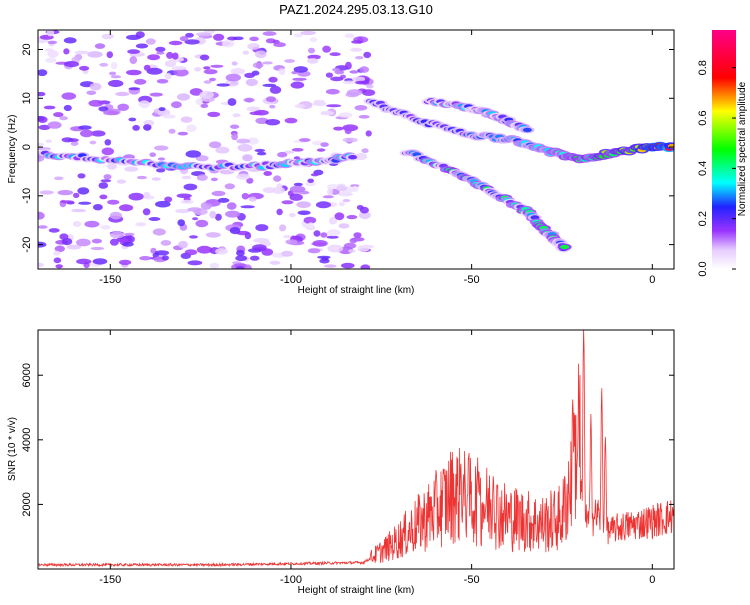 Image resolution: width=750 pixels, height=605 pixels. What do you see at coordinates (27, 98) in the screenshot?
I see `y-tick-label: 10` at bounding box center [27, 98].